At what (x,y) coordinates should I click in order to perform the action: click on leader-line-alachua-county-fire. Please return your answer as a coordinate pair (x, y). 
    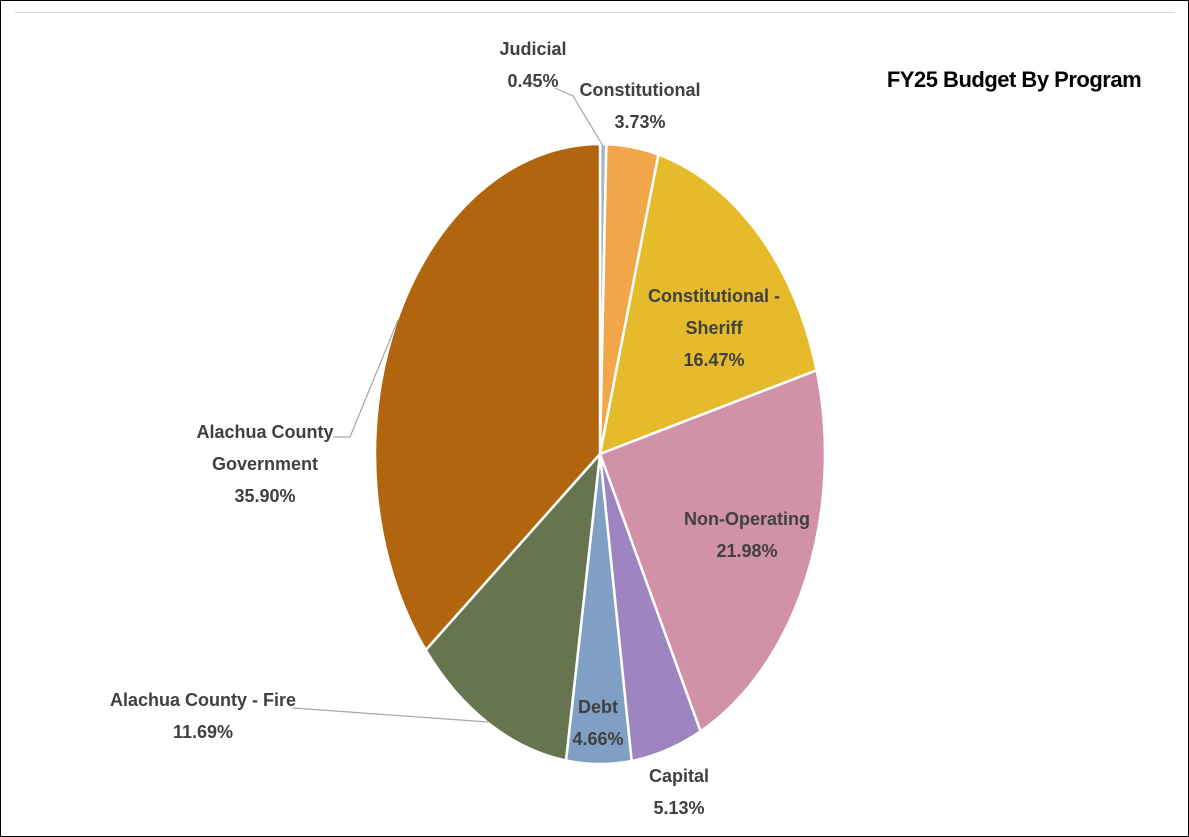
    Looking at the image, I should click on (390, 715).